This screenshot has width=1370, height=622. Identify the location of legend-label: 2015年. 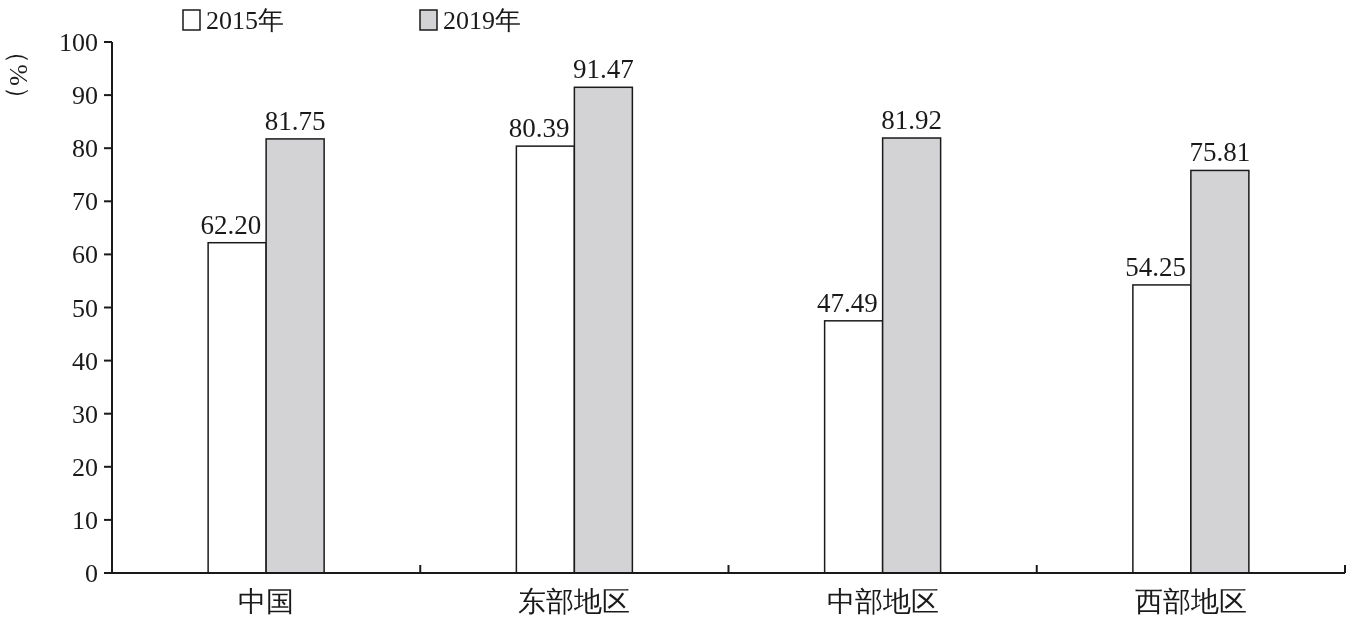
(245, 20).